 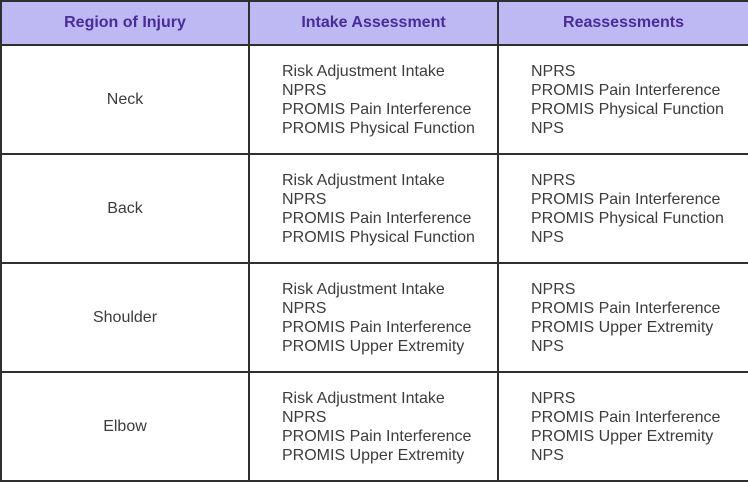 What do you see at coordinates (125, 426) in the screenshot?
I see `region-cell: Elbow` at bounding box center [125, 426].